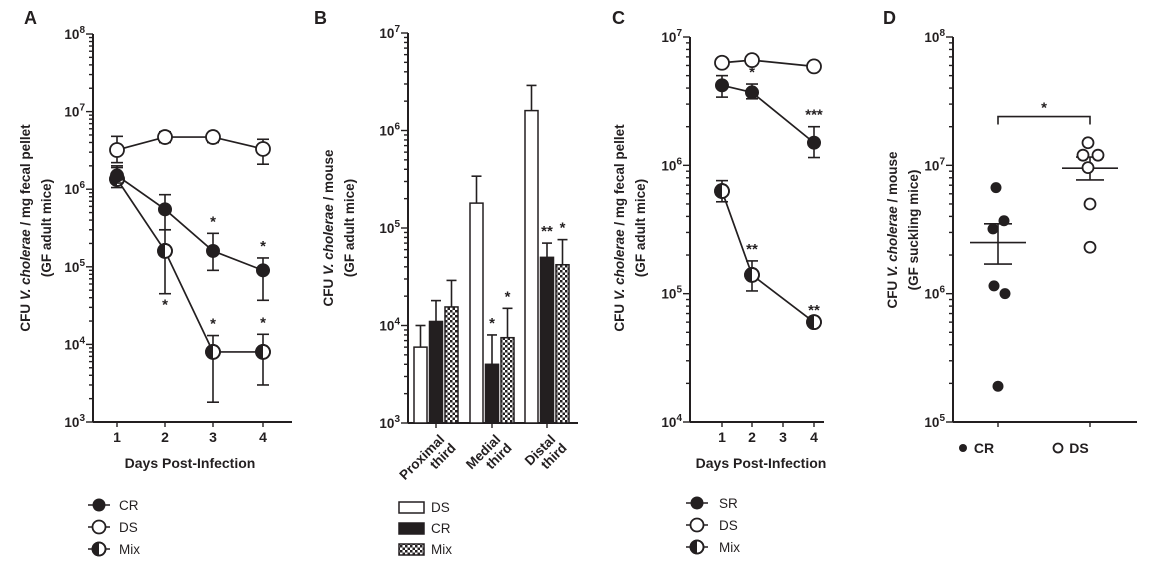  What do you see at coordinates (1078, 448) in the screenshot?
I see `legend-label: DS` at bounding box center [1078, 448].